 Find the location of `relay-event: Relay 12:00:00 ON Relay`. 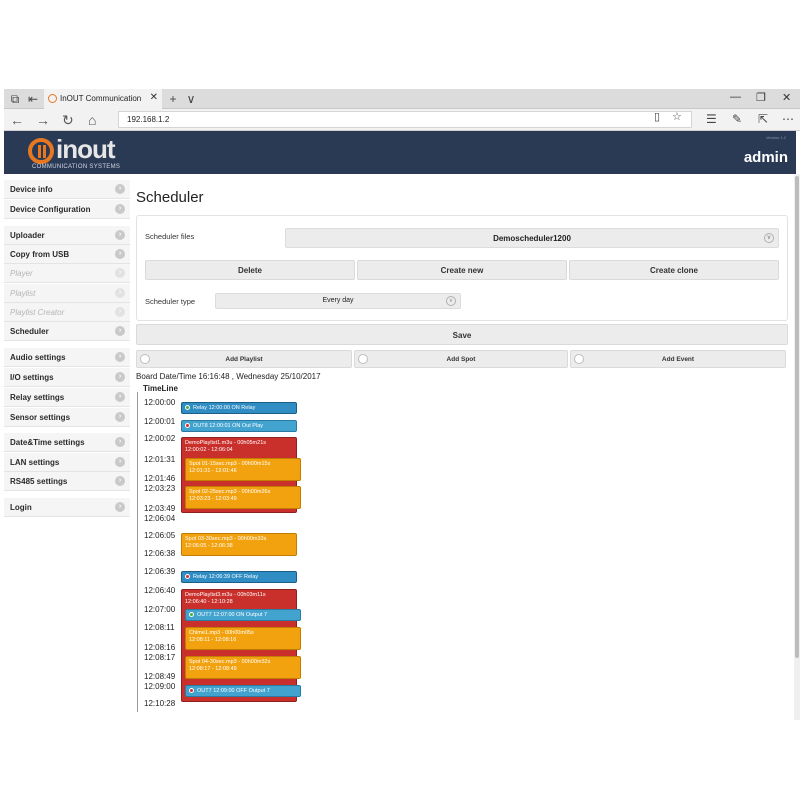

relay-event: Relay 12:00:00 ON Relay is located at coordinates (239, 408).